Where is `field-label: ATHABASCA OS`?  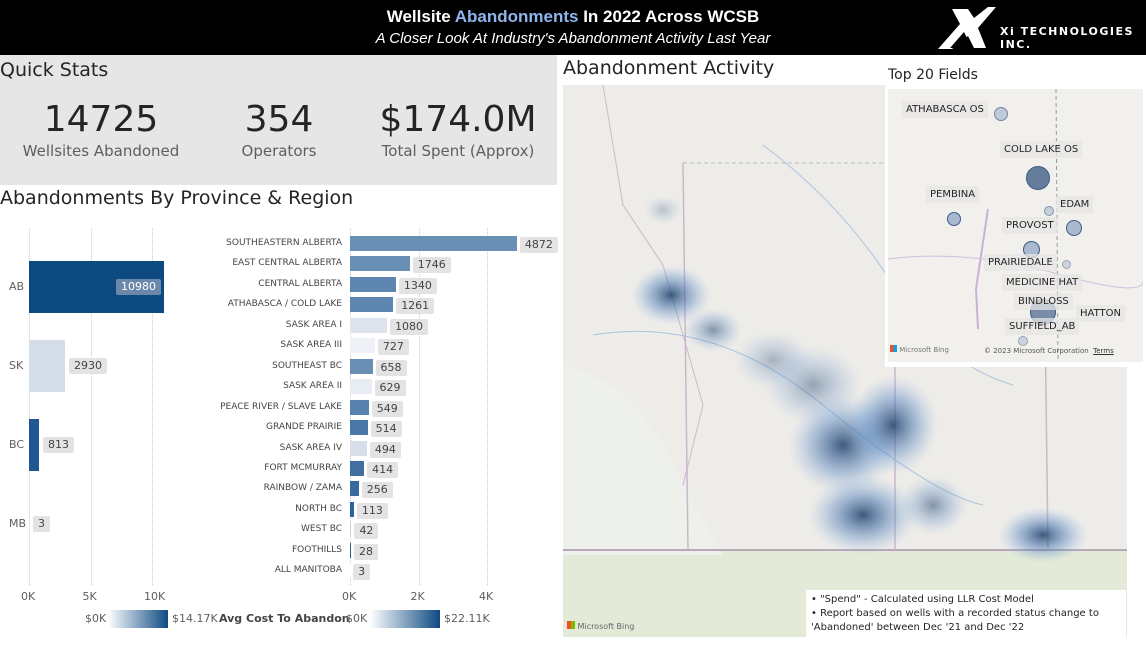 field-label: ATHABASCA OS is located at coordinates (945, 109).